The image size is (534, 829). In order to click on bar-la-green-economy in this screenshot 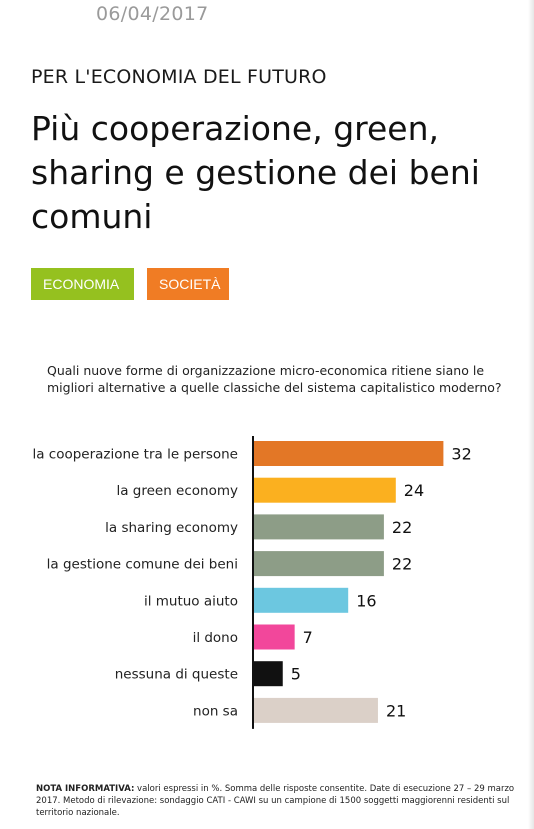, I will do `click(324, 490)`.